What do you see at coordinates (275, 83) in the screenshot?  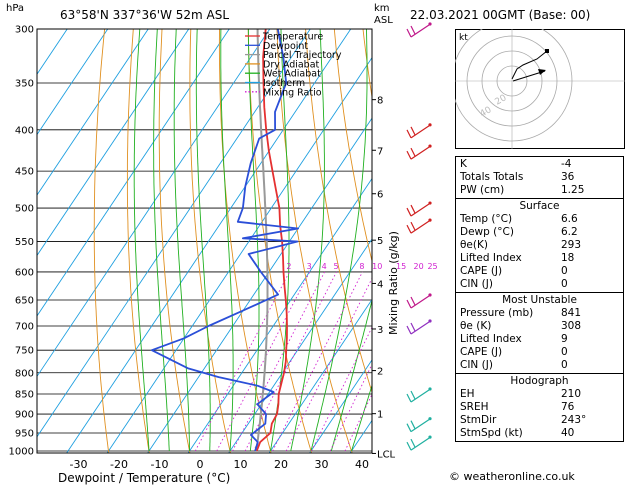 I see `legend-item: Isotherm` at bounding box center [275, 83].